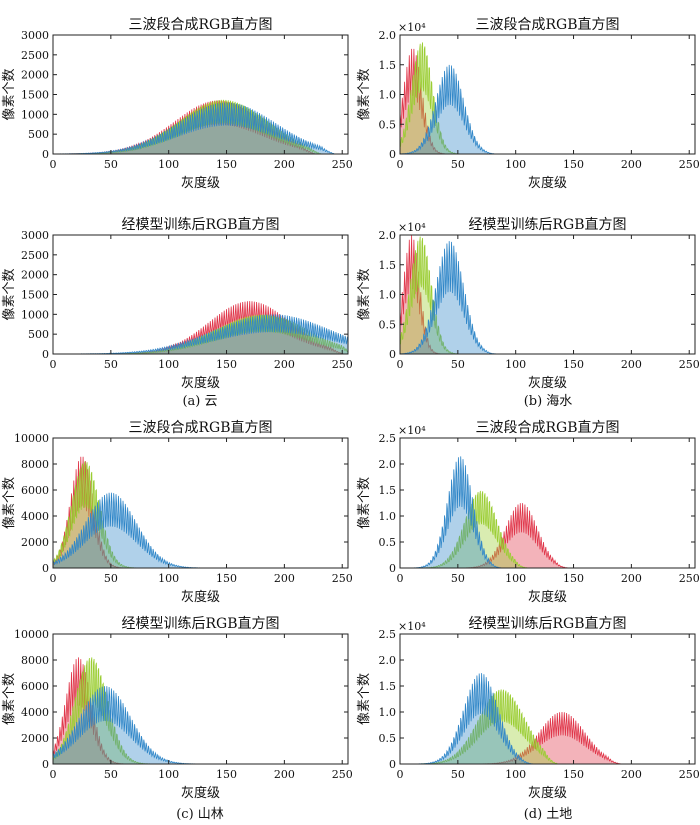  I want to click on y-exponent: ×10⁴, so click(412, 430).